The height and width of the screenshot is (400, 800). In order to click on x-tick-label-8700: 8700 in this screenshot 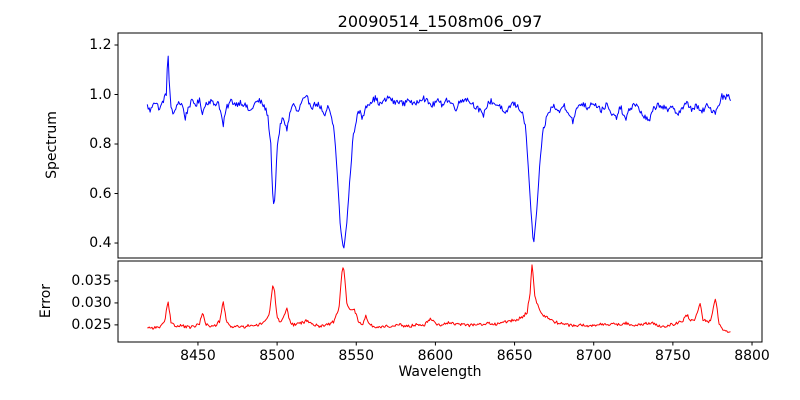, I will do `click(593, 355)`.